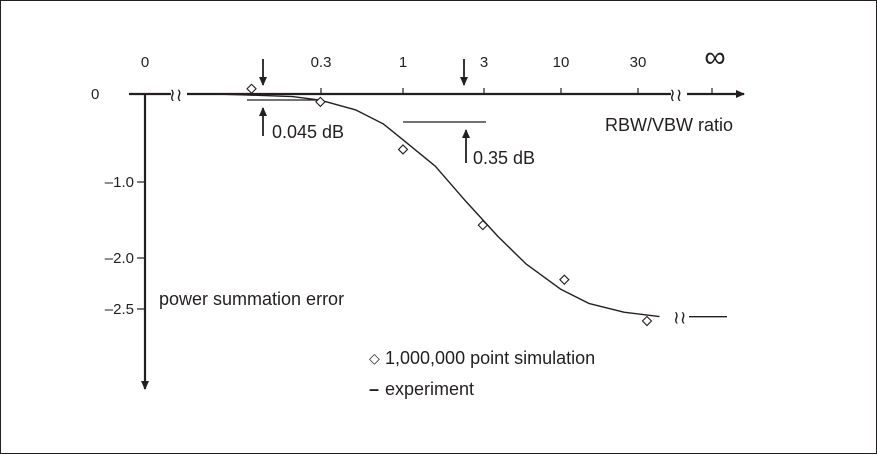 This screenshot has height=455, width=877. Describe the element at coordinates (561, 62) in the screenshot. I see `x-tick-label-10: 10` at that location.